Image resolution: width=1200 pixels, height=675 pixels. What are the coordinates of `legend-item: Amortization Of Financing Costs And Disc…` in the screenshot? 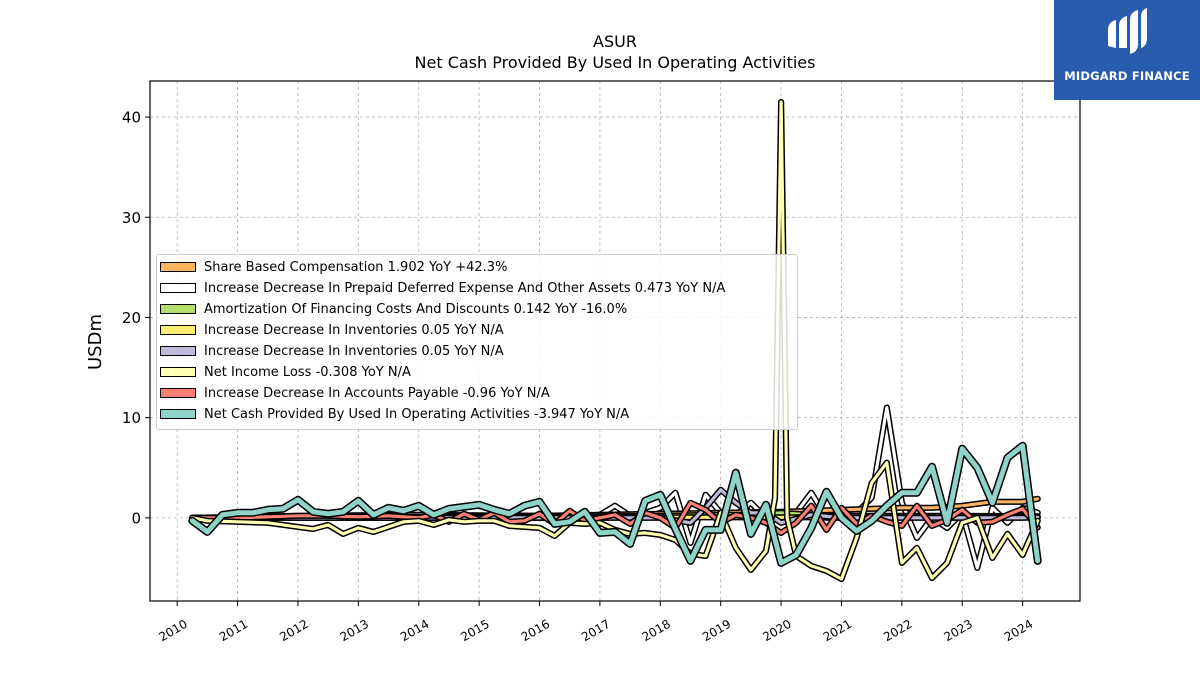 It's located at (393, 309).